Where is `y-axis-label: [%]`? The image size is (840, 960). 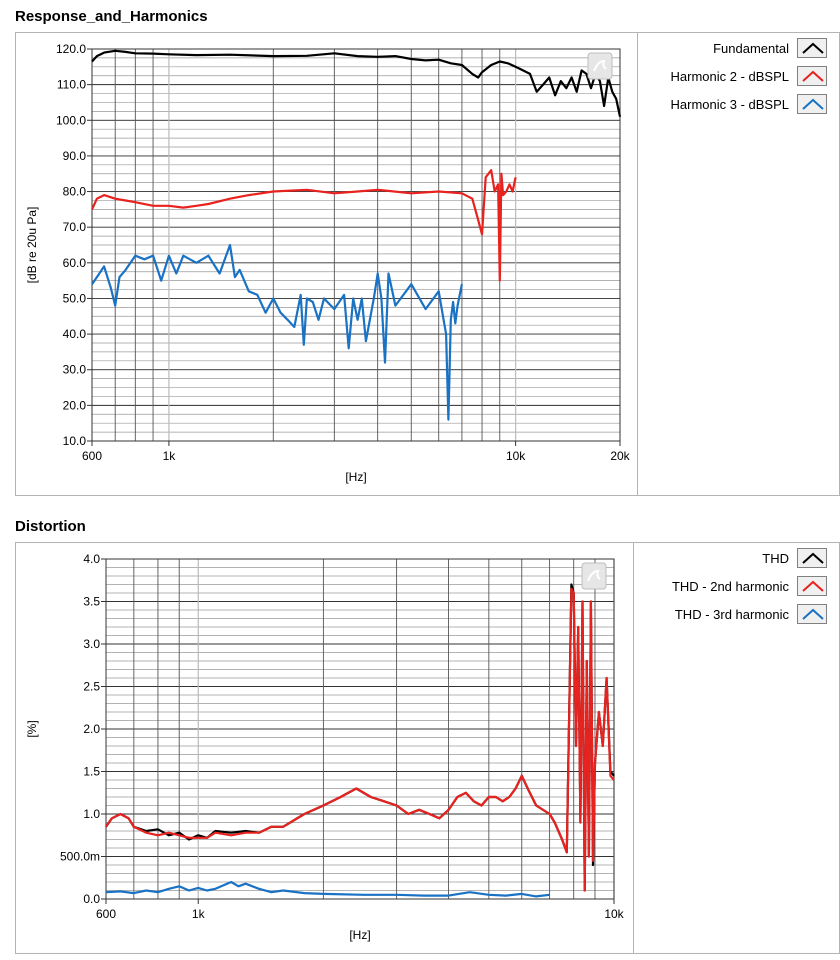
y-axis-label: [%] is located at coordinates (32, 728).